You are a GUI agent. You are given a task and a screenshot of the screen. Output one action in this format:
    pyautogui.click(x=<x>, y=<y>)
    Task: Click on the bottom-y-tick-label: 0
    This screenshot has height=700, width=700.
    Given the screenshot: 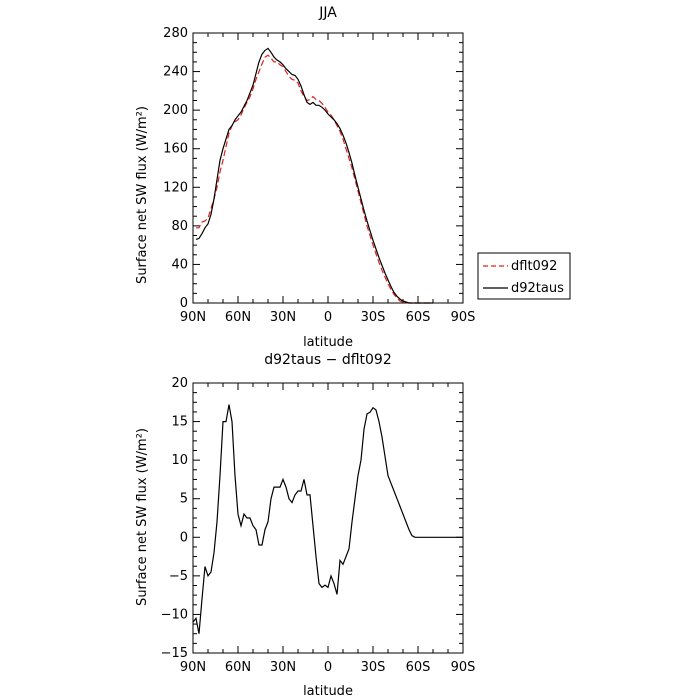 What is the action you would take?
    pyautogui.click(x=184, y=537)
    